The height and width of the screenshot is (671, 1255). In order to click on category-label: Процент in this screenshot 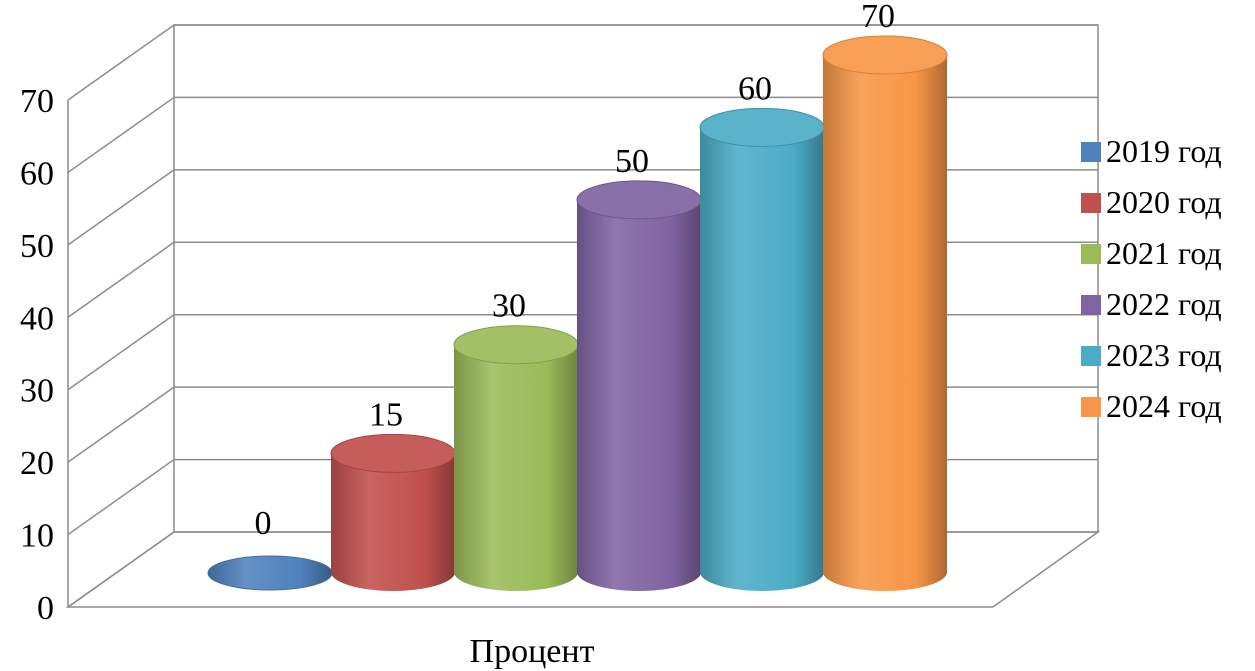, I will do `click(532, 651)`.